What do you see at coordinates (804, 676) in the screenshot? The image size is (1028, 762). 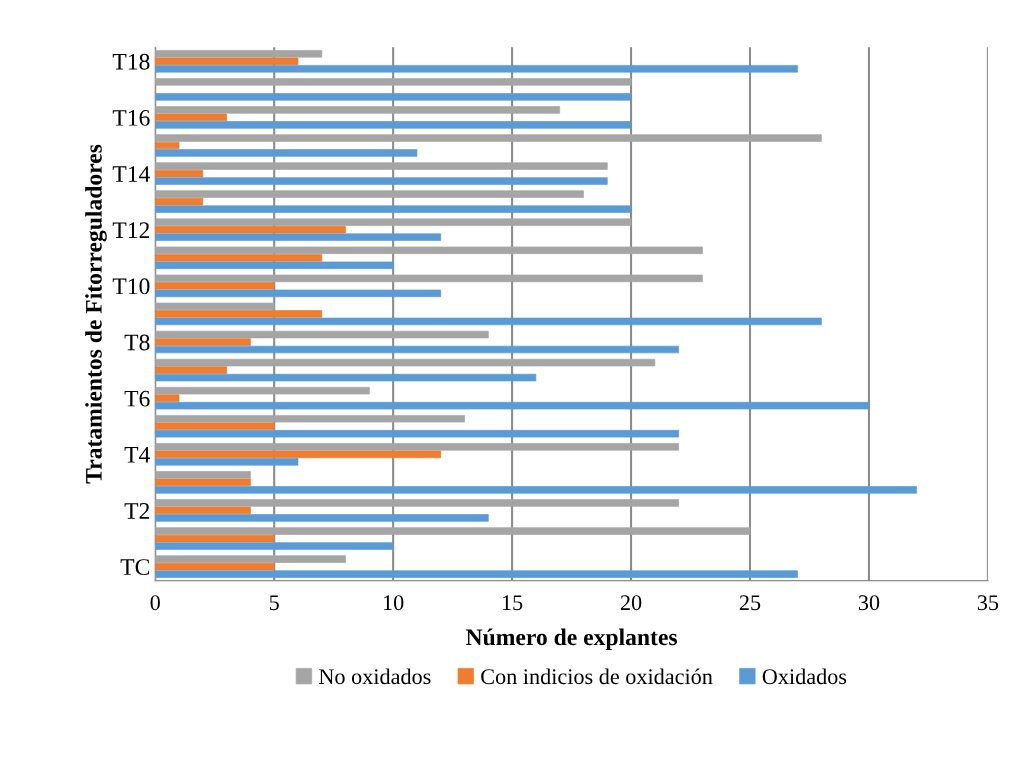 I see `legend-label: Oxidados` at bounding box center [804, 676].